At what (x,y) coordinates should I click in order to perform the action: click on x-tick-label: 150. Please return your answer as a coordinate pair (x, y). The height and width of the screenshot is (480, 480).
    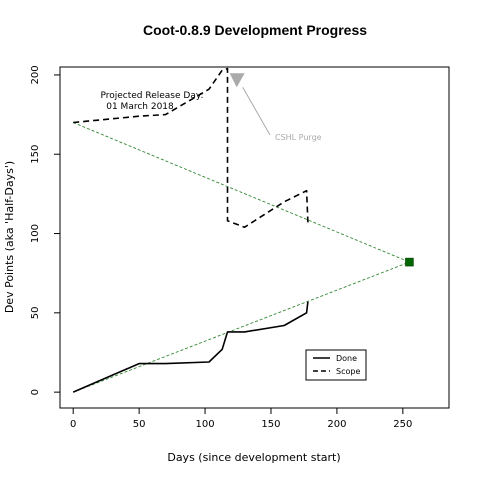
    Looking at the image, I should click on (270, 424).